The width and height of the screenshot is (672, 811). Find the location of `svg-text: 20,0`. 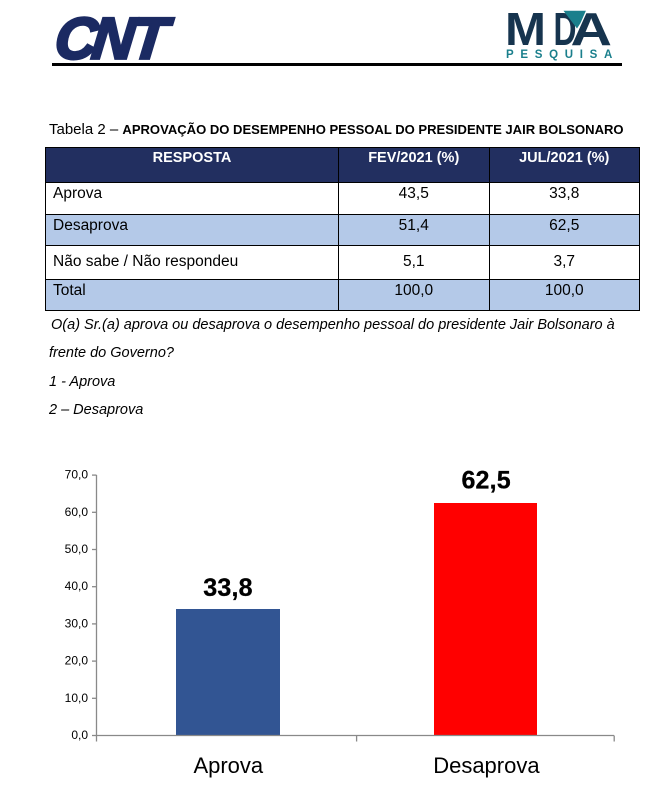

svg-text: 20,0 is located at coordinates (77, 661).